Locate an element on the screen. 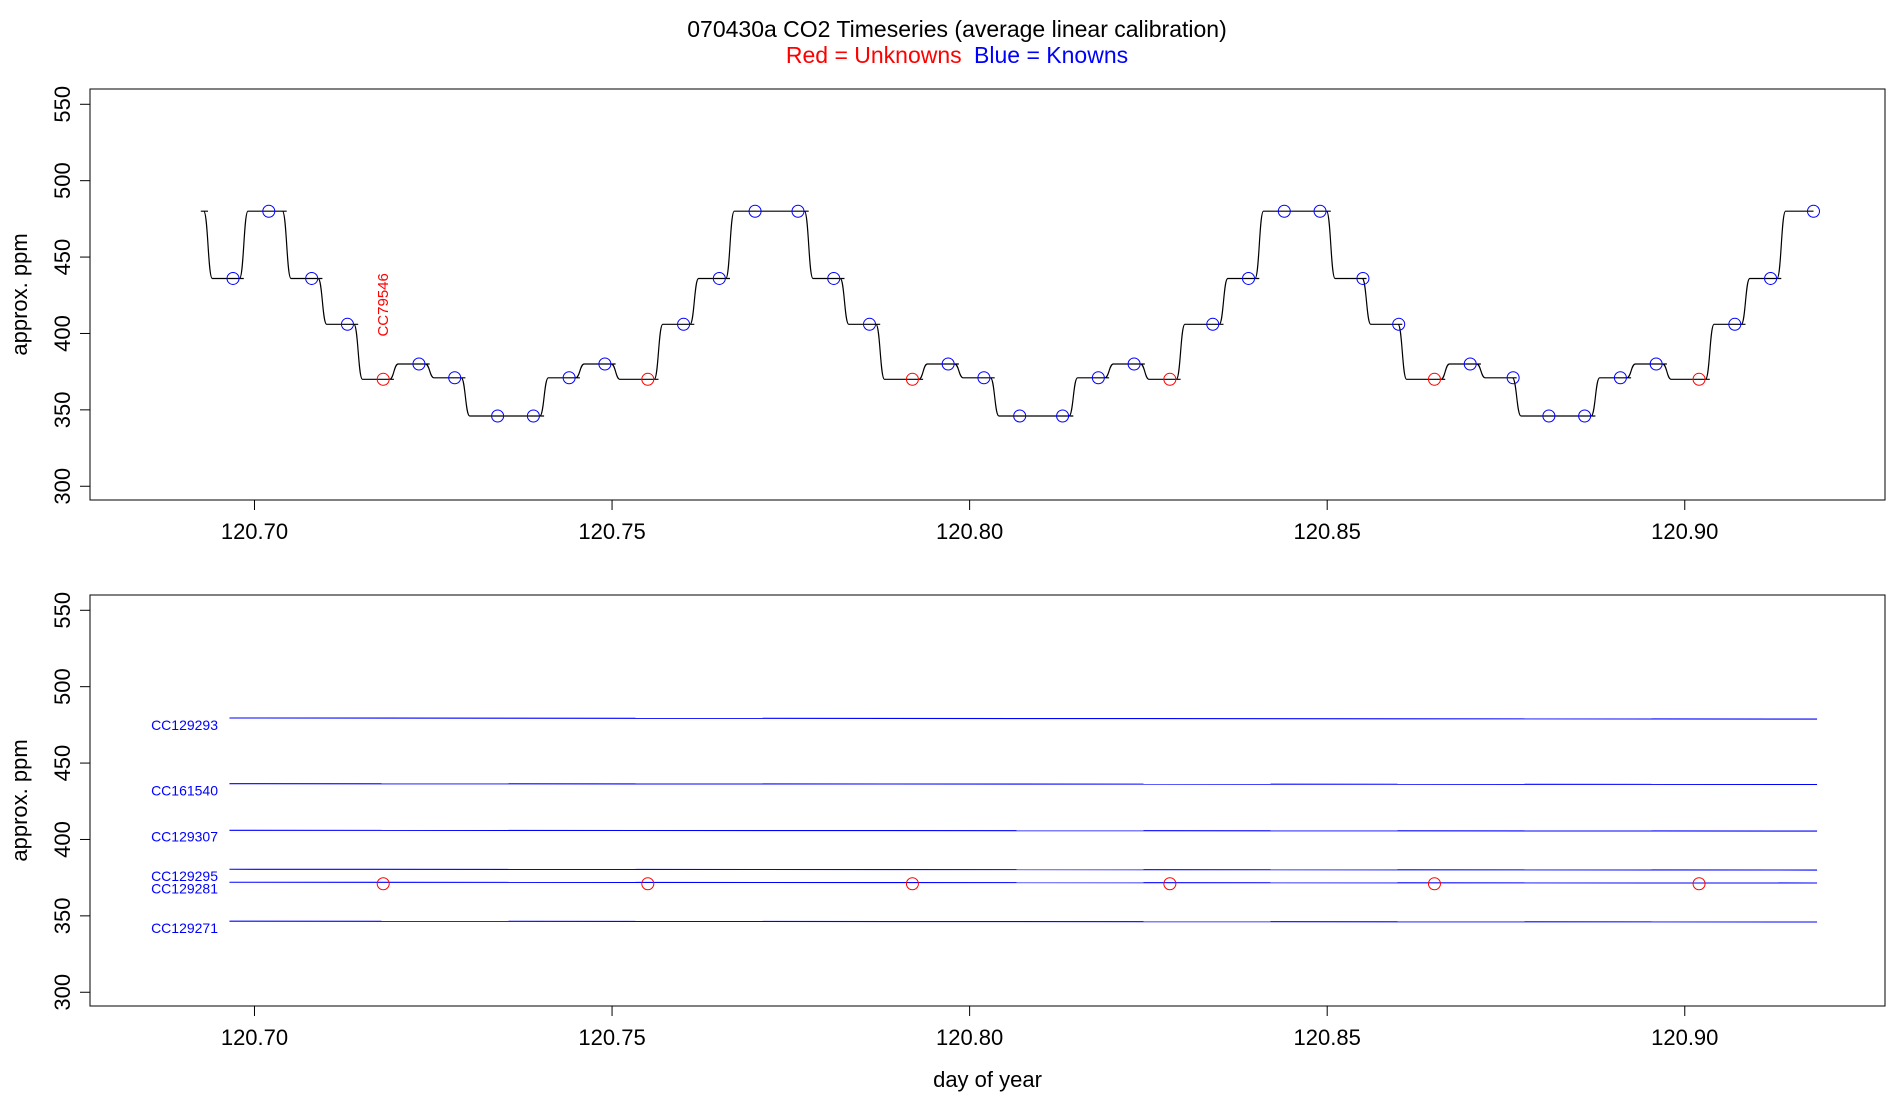 This screenshot has height=1100, width=1900. x-axis-label: day of year is located at coordinates (987, 1079).